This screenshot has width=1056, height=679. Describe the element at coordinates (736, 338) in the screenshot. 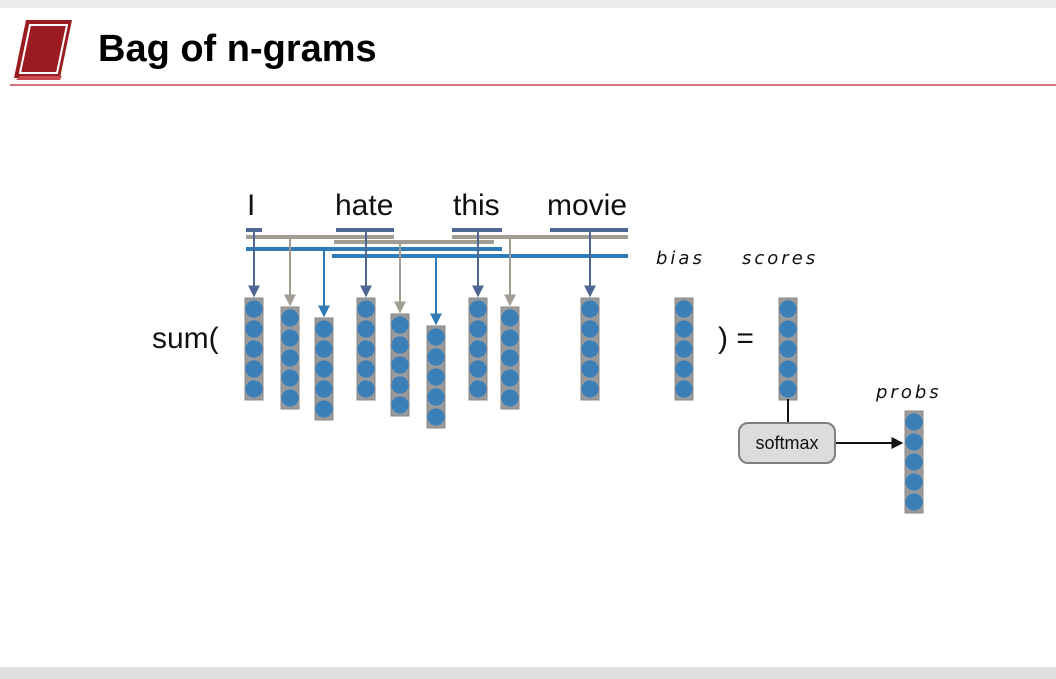

I see `sum-close-equals-text: ) =` at that location.